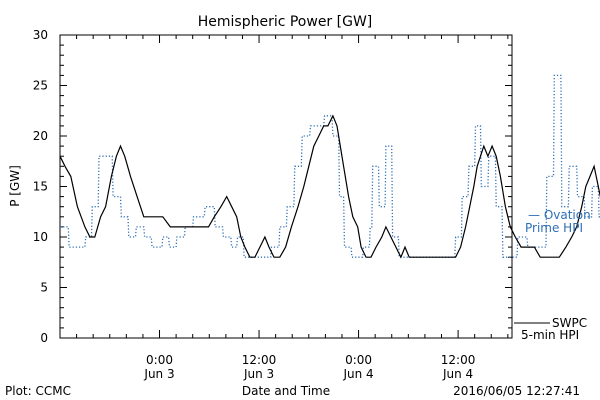 The width and height of the screenshot is (600, 400). I want to click on legend-ovation-line1: — Ovation, so click(559, 215).